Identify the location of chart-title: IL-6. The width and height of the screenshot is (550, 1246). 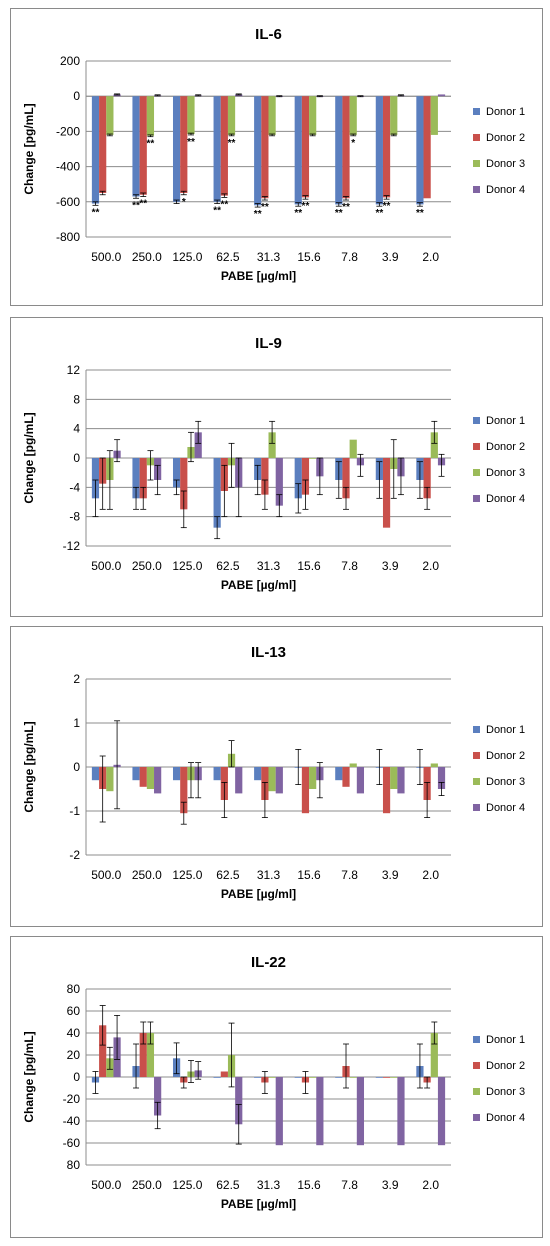
(268, 34).